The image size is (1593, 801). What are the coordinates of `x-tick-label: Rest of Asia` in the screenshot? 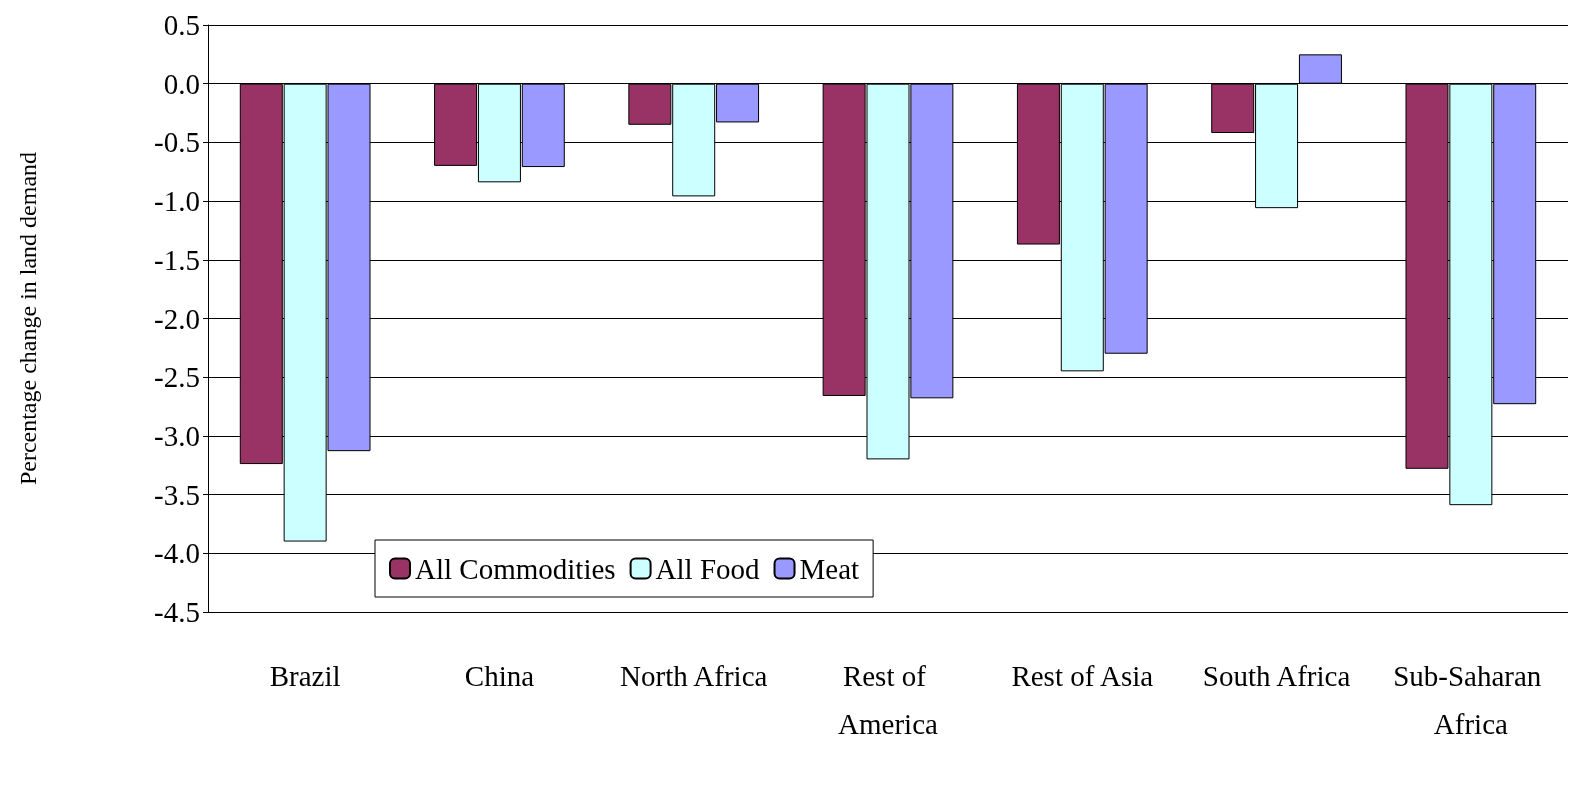 It's located at (1082, 676).